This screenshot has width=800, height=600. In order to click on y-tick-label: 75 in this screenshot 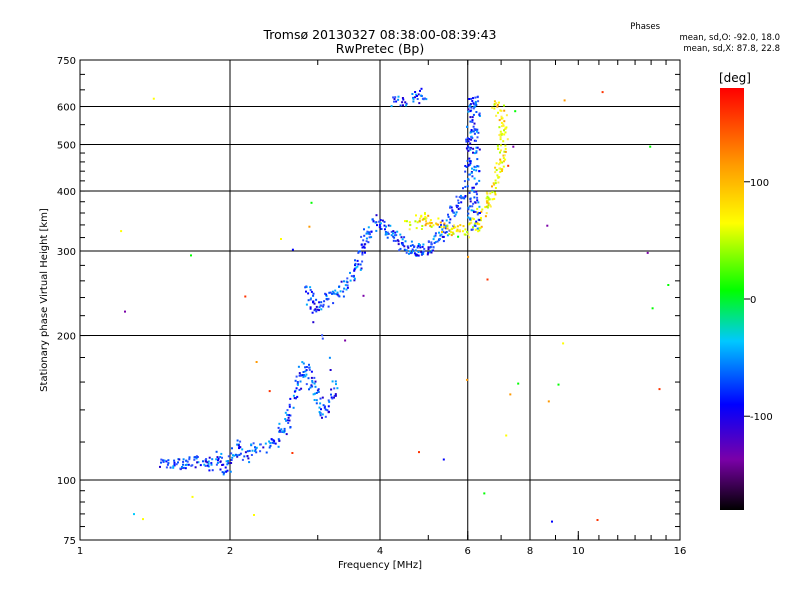, I will do `click(69, 541)`.